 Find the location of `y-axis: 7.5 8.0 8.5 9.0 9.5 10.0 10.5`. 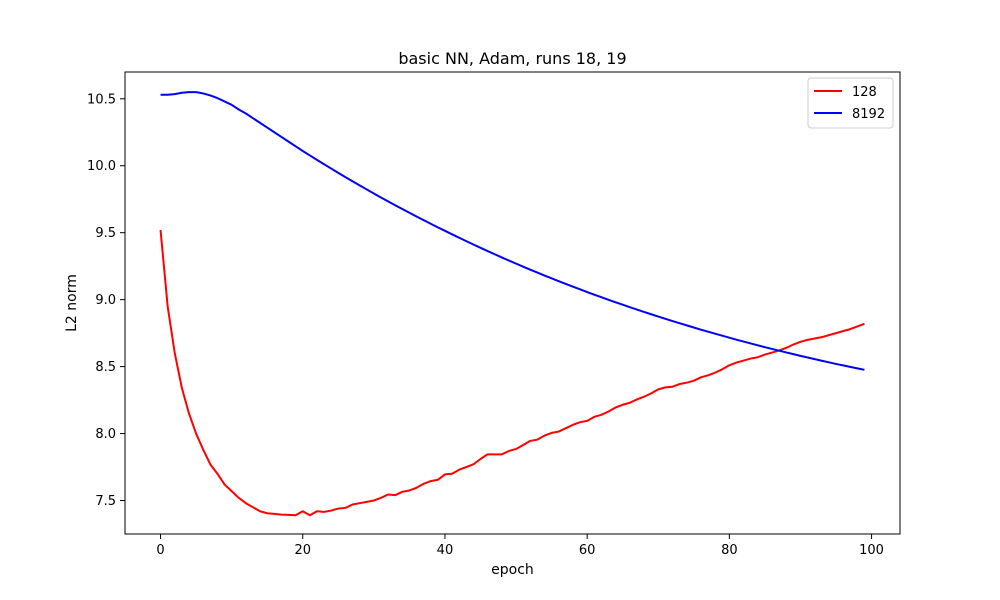

y-axis: 7.5 8.0 8.5 9.0 9.5 10.0 10.5 is located at coordinates (106, 300).